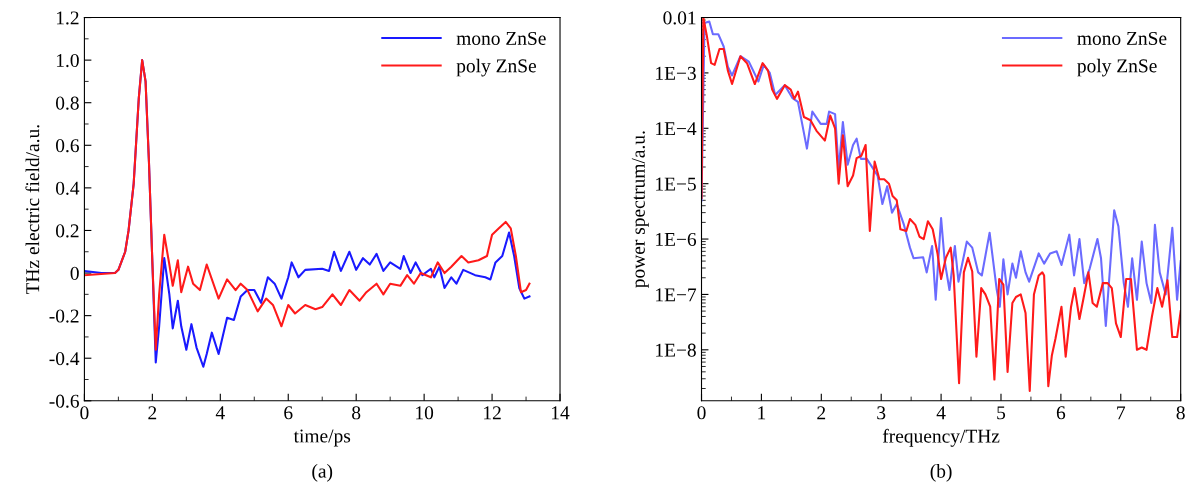 The image size is (1189, 501). Describe the element at coordinates (640, 209) in the screenshot. I see `y-axis-title: power spectrum/a.u.` at that location.